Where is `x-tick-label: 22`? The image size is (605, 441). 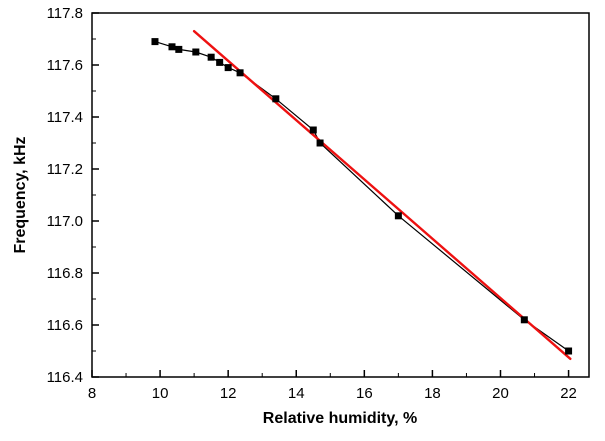
x-tick-label: 22 is located at coordinates (568, 393).